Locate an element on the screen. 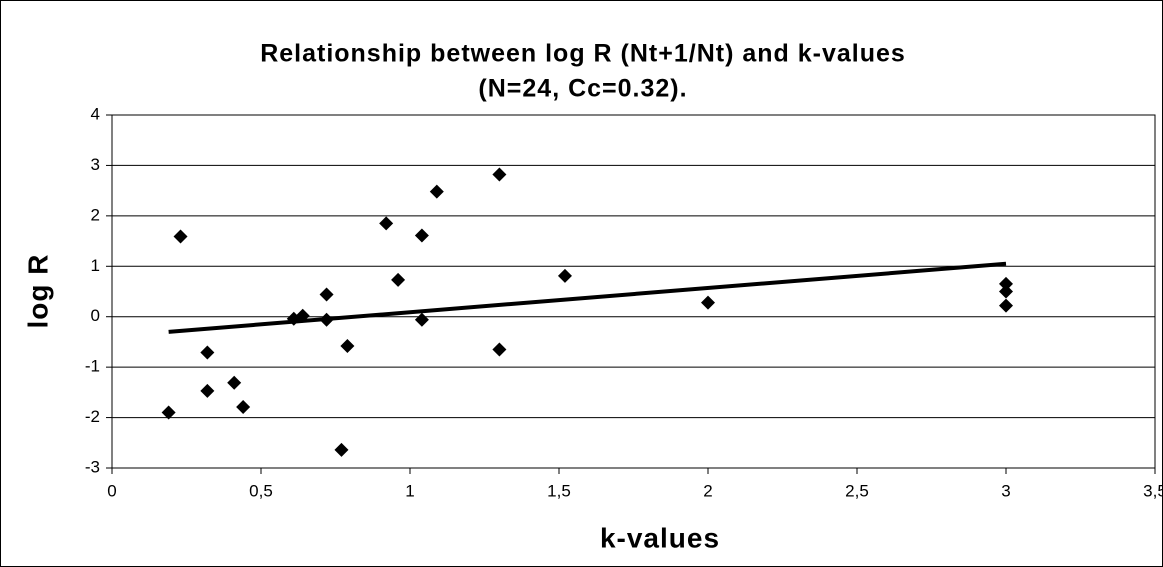 The height and width of the screenshot is (567, 1163). y-tick-label: 2 is located at coordinates (95, 214).